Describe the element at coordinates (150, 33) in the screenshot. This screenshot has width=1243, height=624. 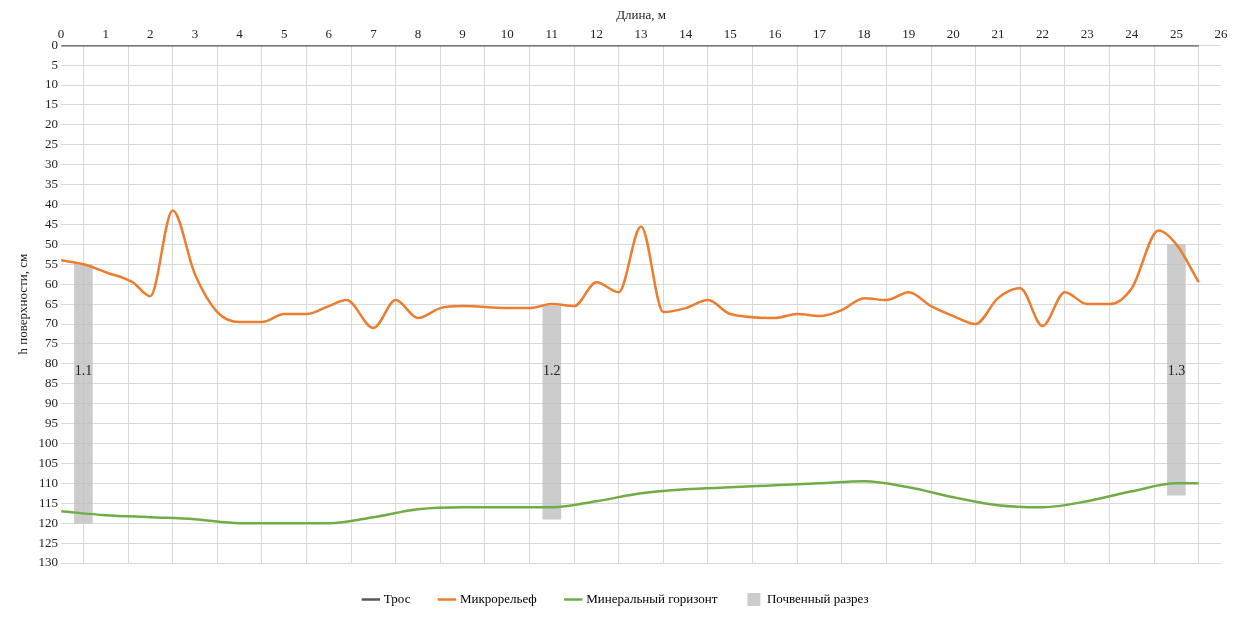
I see `x-tick-label: 2` at that location.